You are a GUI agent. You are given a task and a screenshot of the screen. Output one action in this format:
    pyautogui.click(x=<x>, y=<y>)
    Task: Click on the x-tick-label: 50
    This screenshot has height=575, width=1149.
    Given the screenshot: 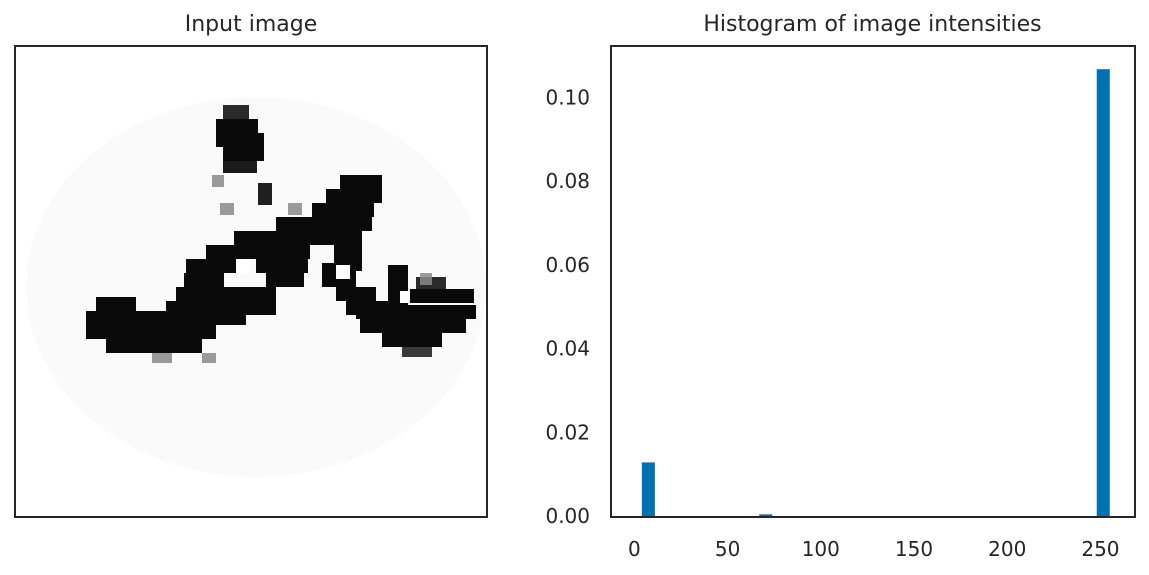 What is the action you would take?
    pyautogui.click(x=727, y=549)
    